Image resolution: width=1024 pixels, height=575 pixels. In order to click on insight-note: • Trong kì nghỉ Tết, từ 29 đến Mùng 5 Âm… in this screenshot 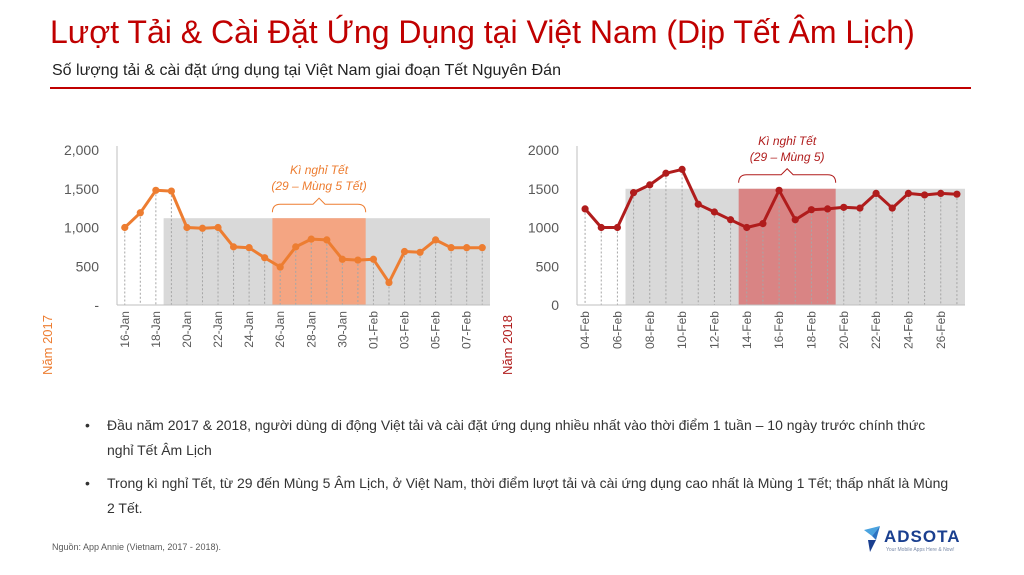, I will do `click(520, 496)`.